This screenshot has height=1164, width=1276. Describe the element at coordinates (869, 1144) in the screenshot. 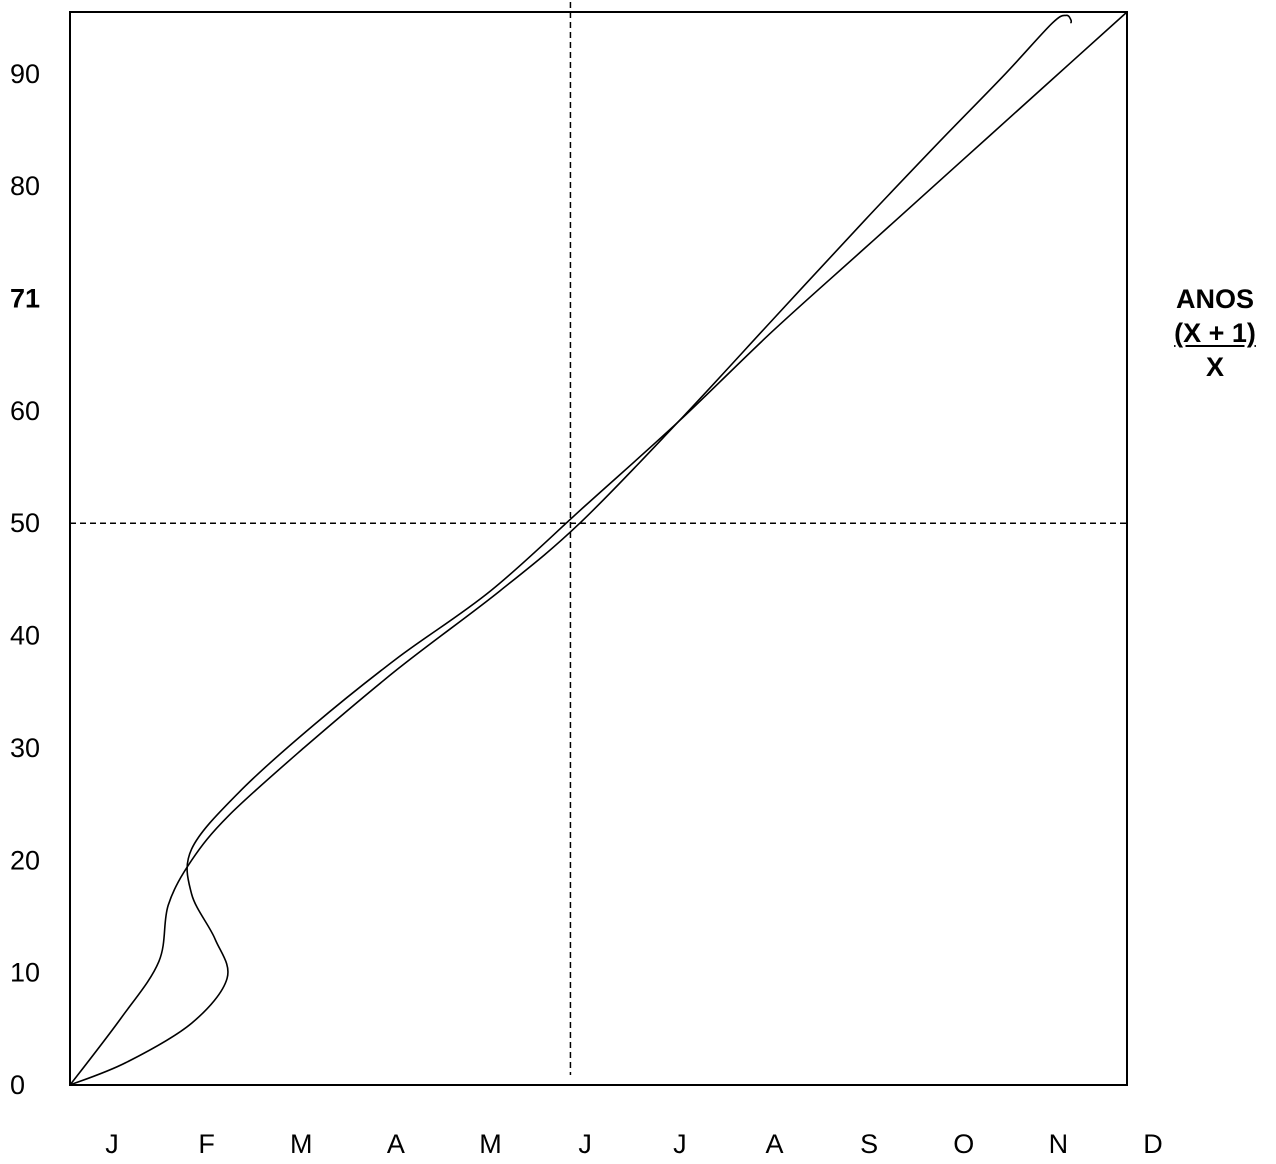

I see `x-tick-label: S` at that location.